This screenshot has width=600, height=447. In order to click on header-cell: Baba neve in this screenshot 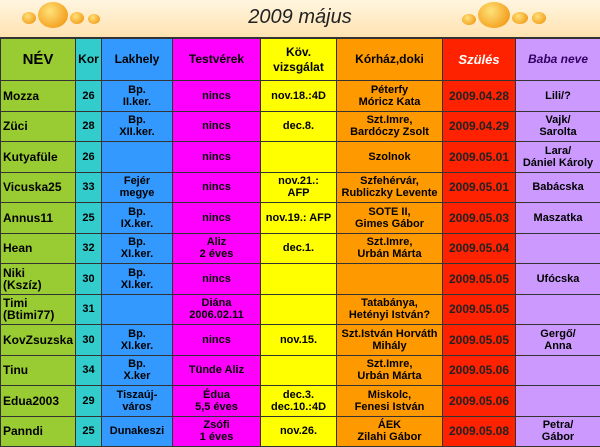, I will do `click(558, 60)`.